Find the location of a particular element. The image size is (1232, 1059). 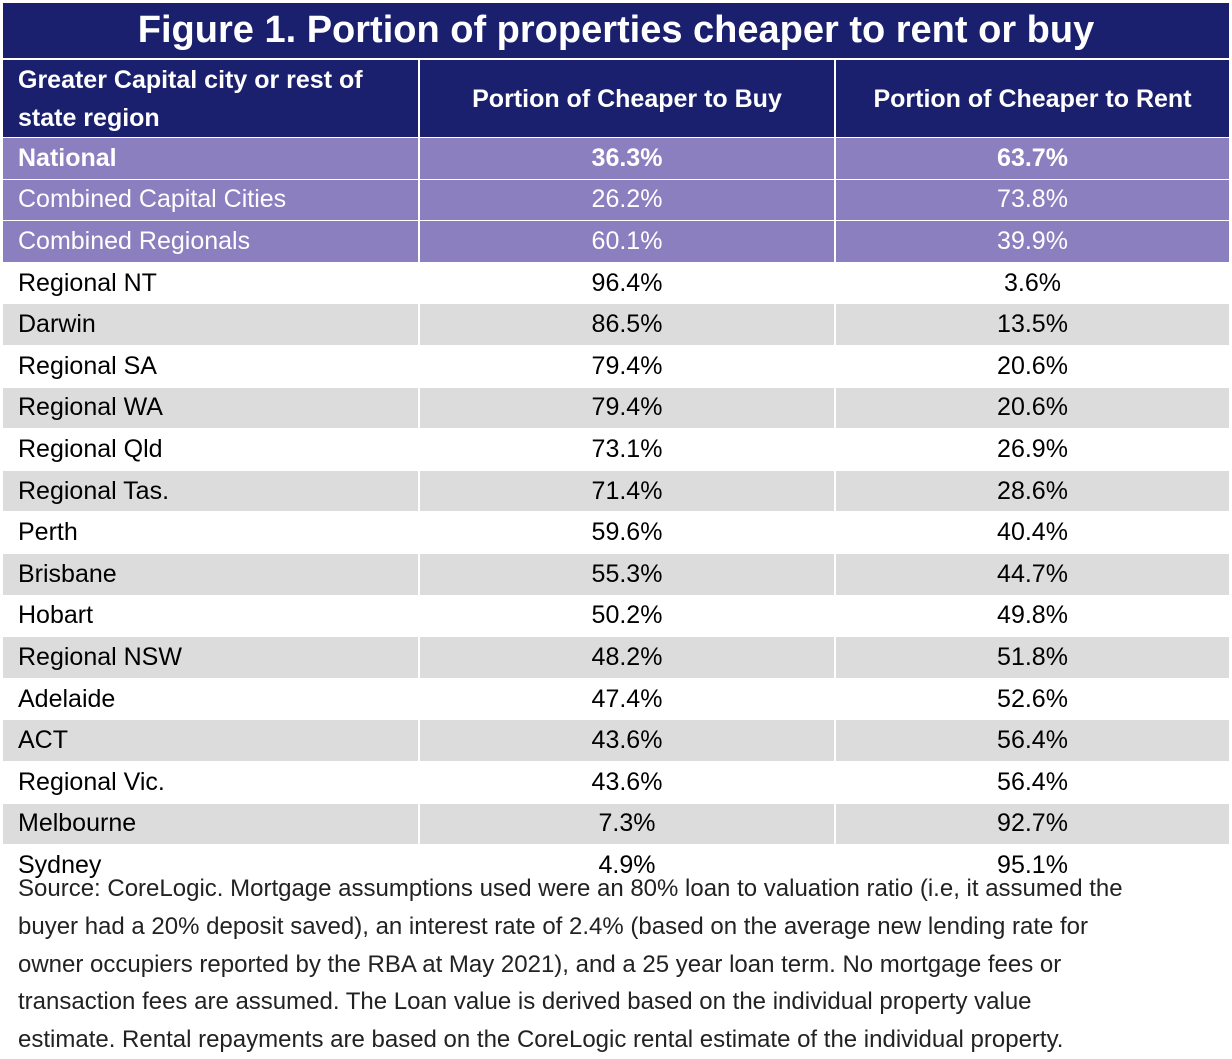

region-cell: National is located at coordinates (211, 158).